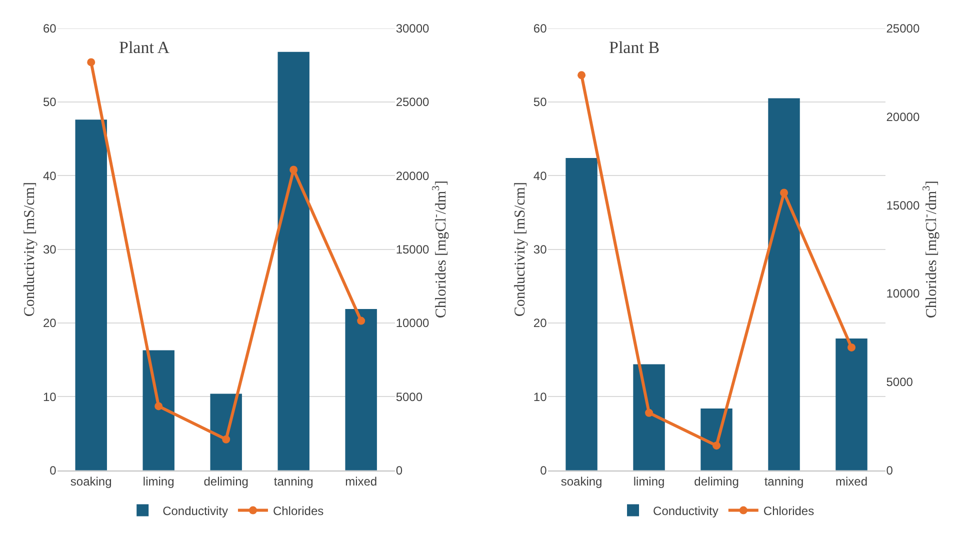 The height and width of the screenshot is (534, 956). Describe the element at coordinates (634, 47) in the screenshot. I see `text: Plant B` at that location.